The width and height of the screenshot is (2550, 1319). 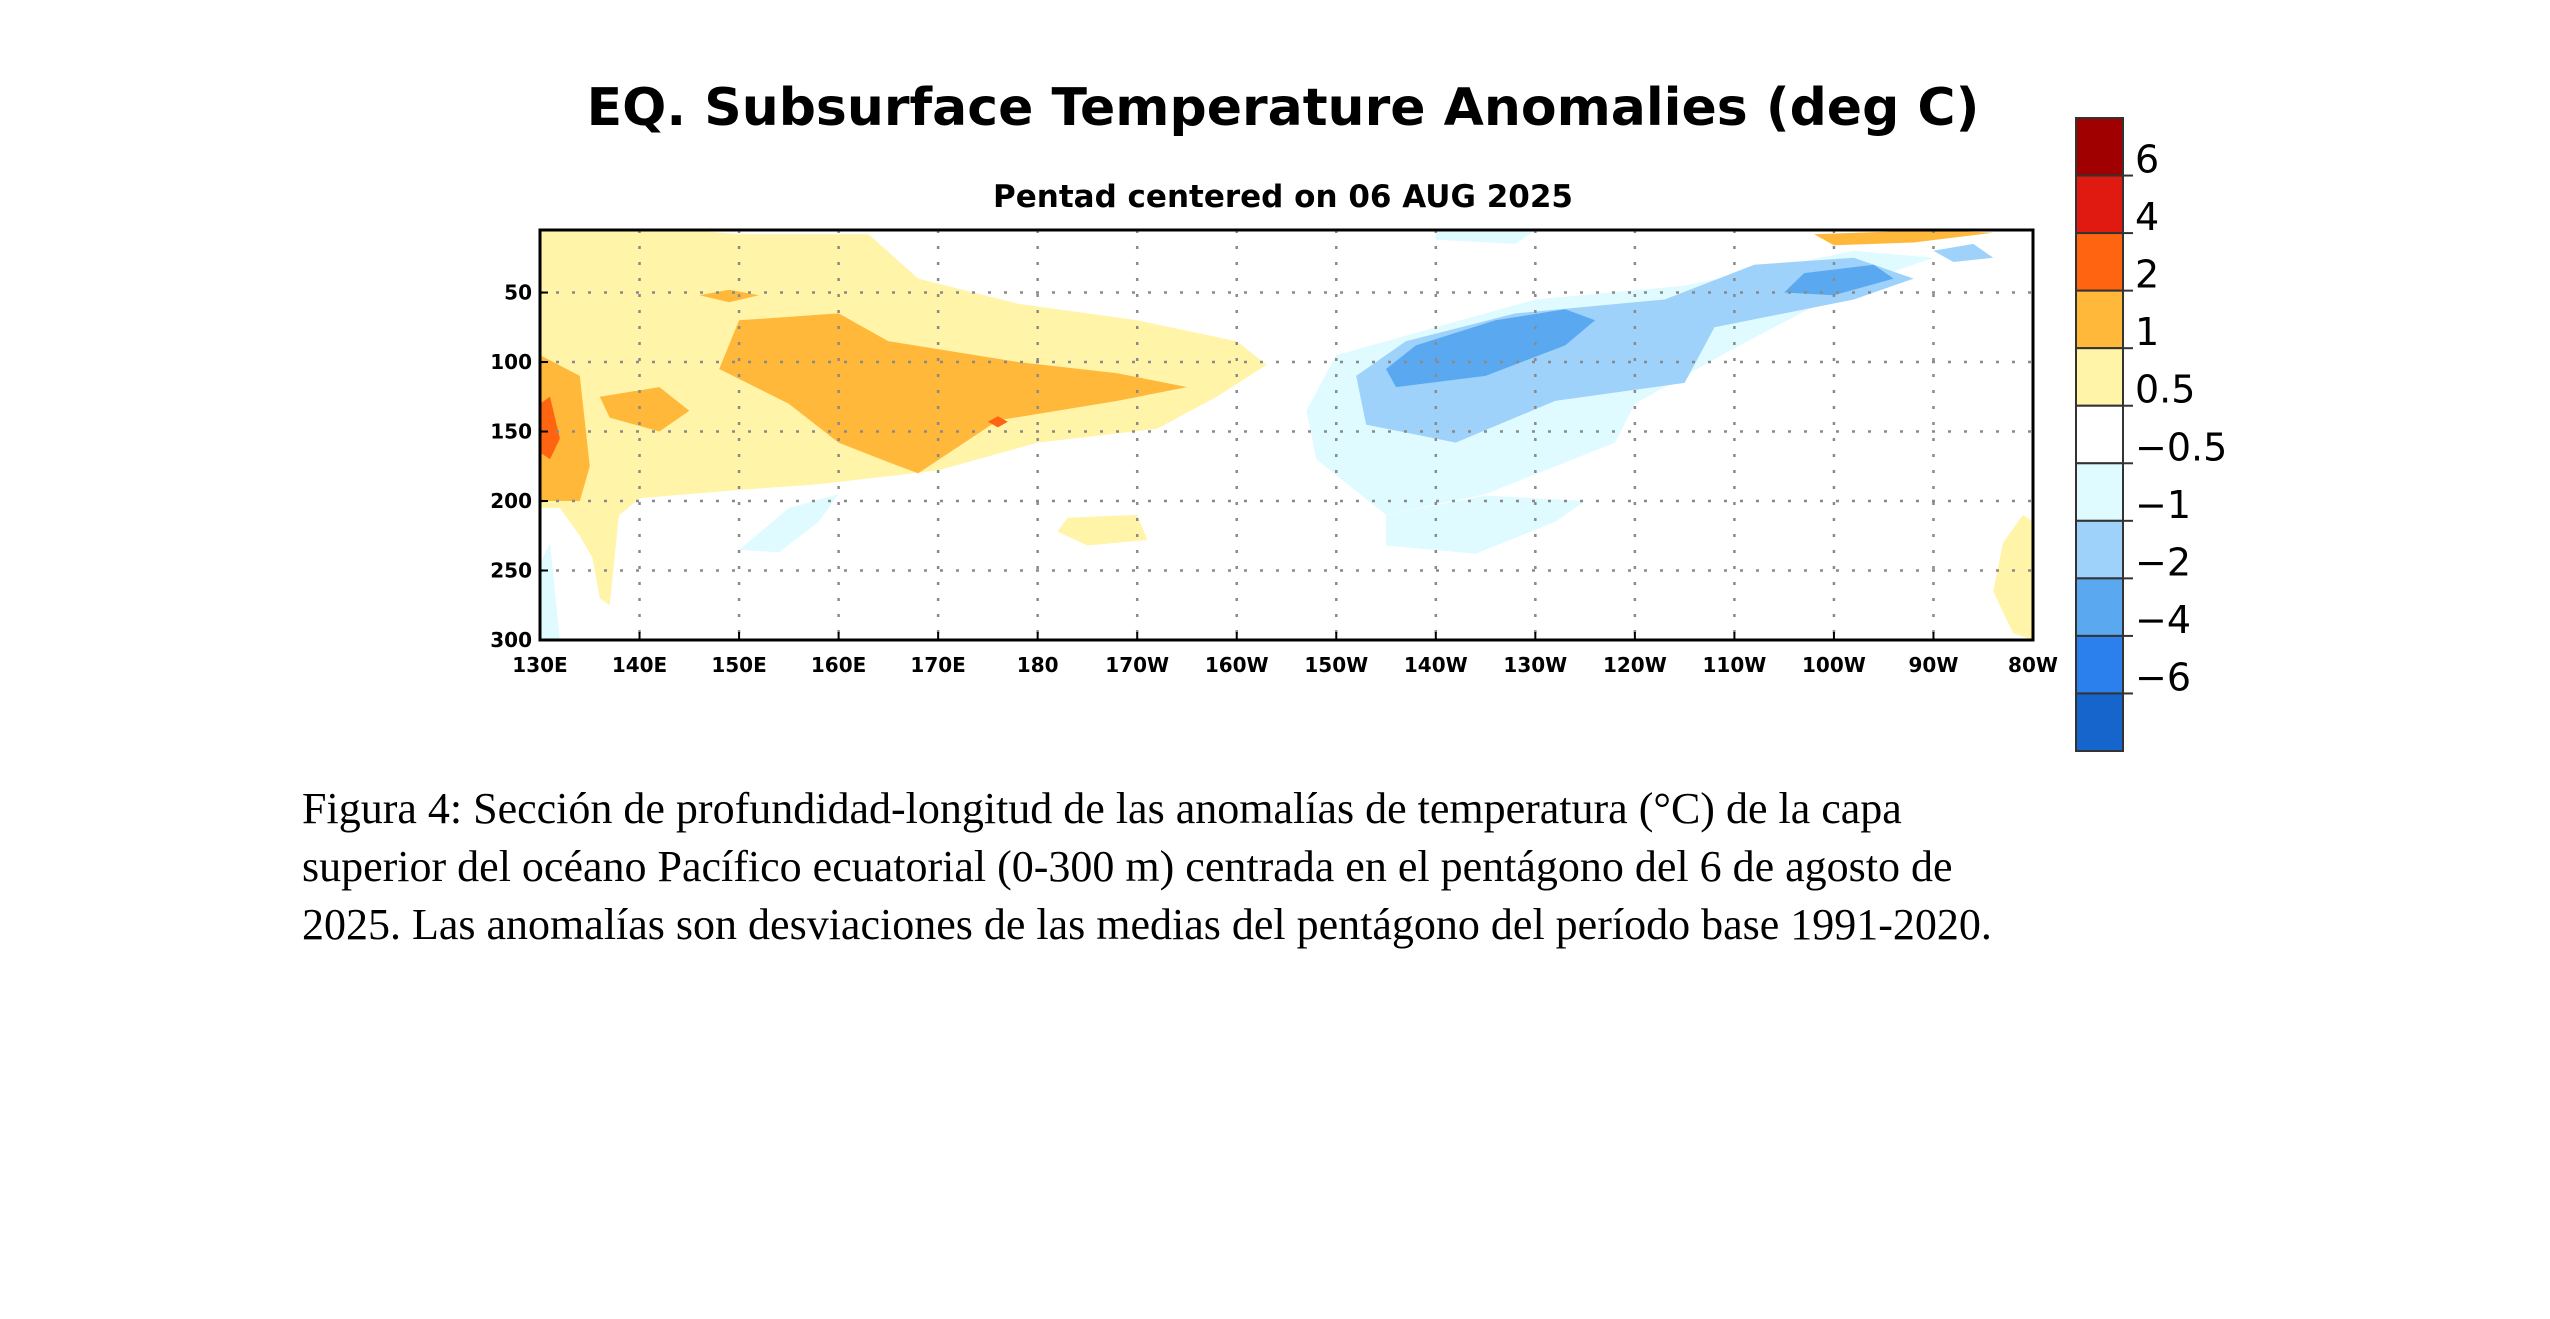 What do you see at coordinates (1635, 665) in the screenshot?
I see `x-tick-label: 120W` at bounding box center [1635, 665].